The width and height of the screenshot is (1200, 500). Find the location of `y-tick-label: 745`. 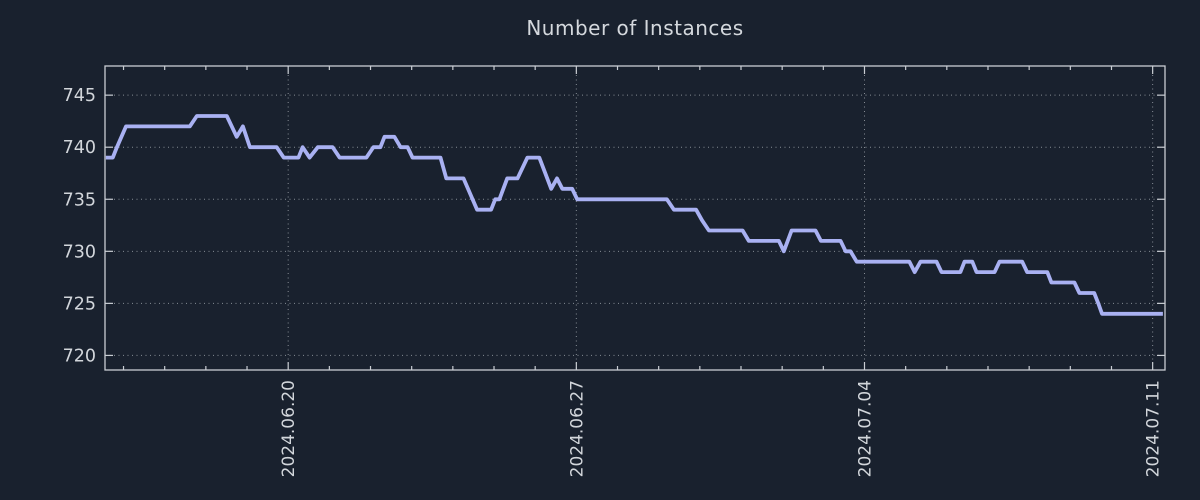

y-tick-label: 745 is located at coordinates (79, 96).